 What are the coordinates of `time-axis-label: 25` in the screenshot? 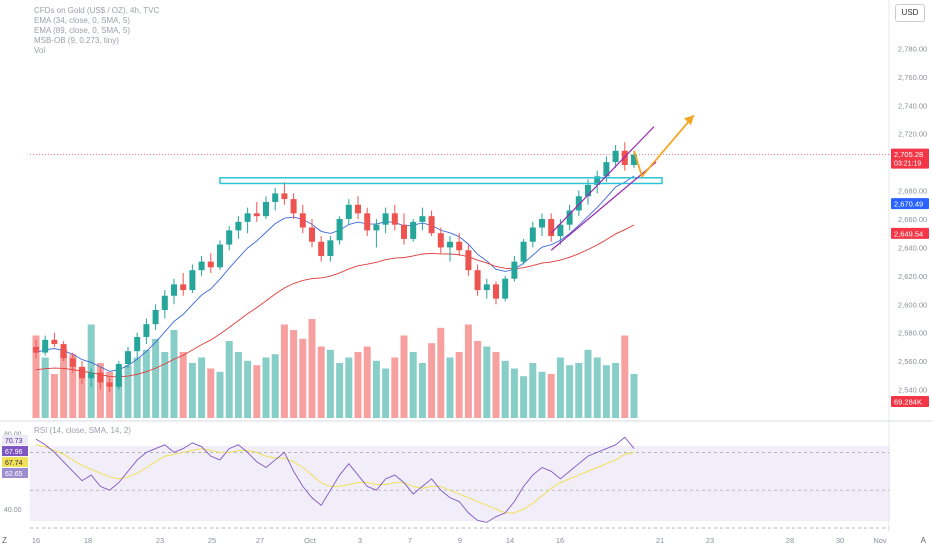 It's located at (212, 540).